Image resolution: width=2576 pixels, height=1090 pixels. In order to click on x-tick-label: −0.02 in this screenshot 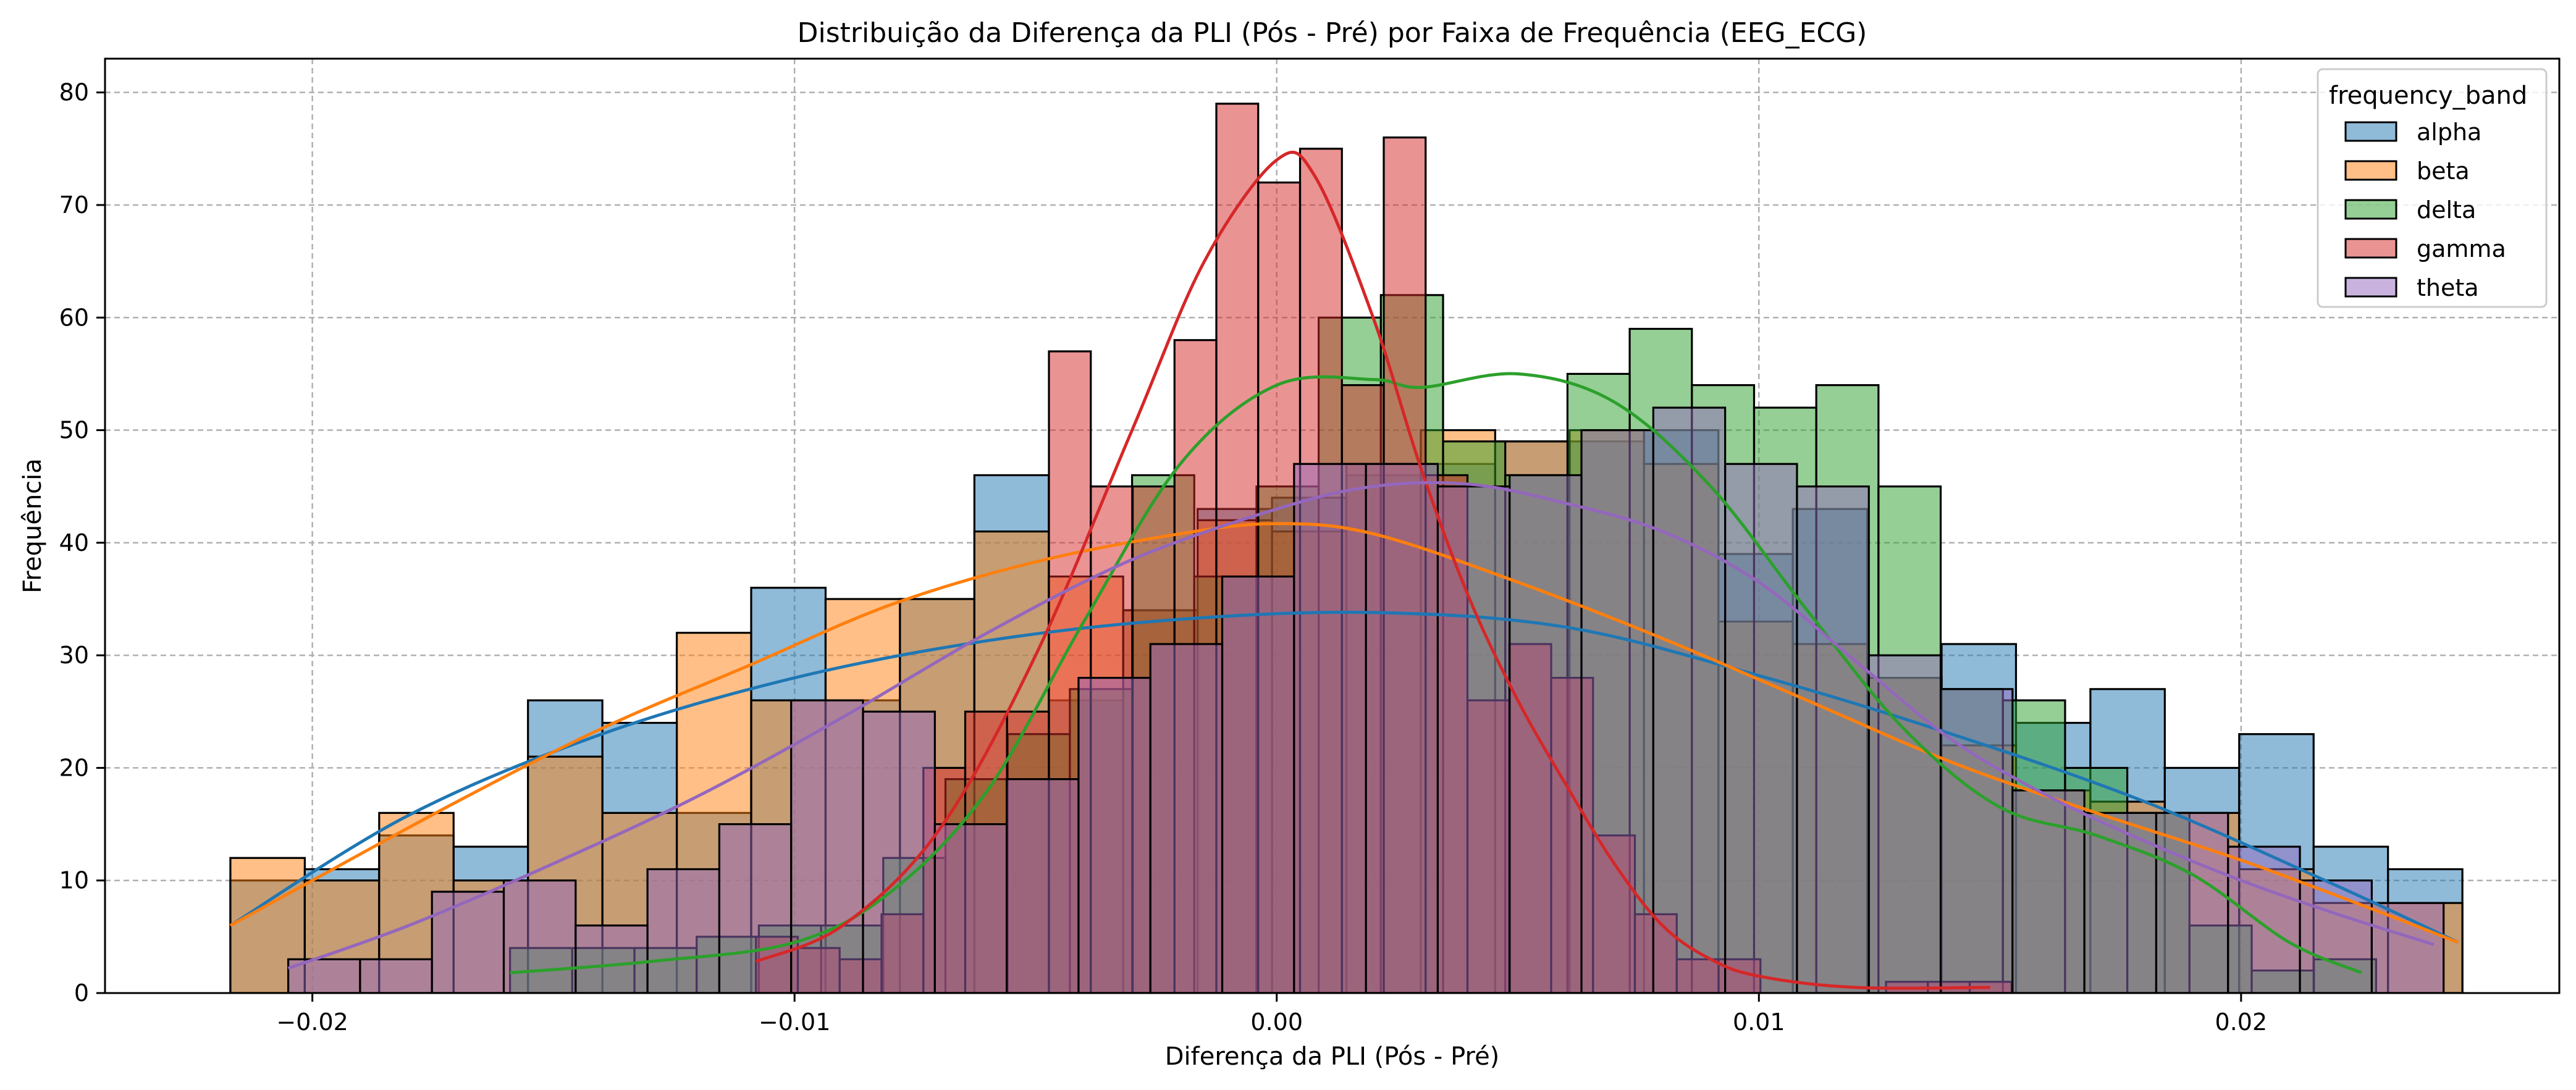, I will do `click(312, 1022)`.